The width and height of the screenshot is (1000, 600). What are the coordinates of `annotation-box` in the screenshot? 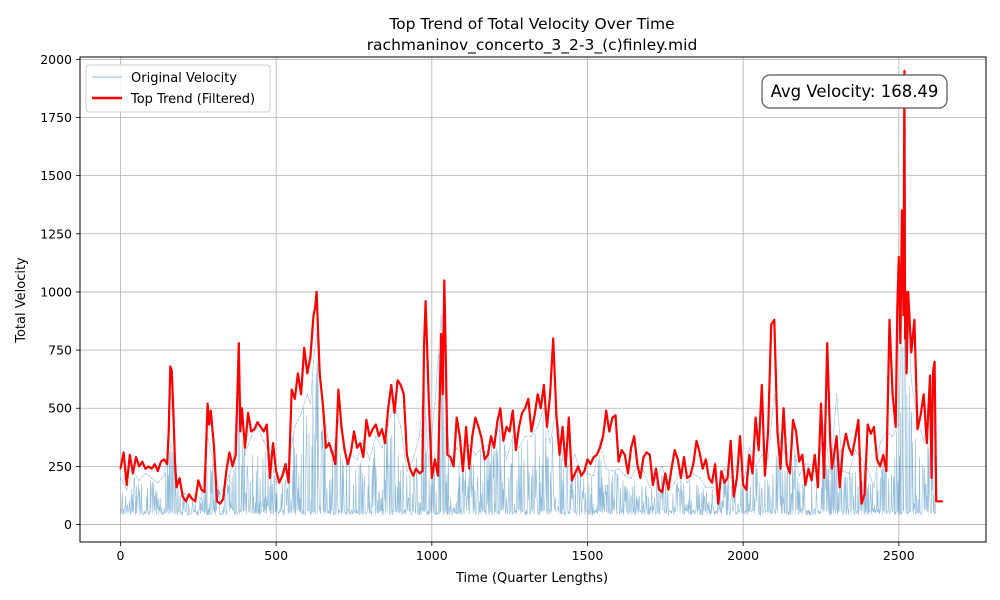 It's located at (854, 91).